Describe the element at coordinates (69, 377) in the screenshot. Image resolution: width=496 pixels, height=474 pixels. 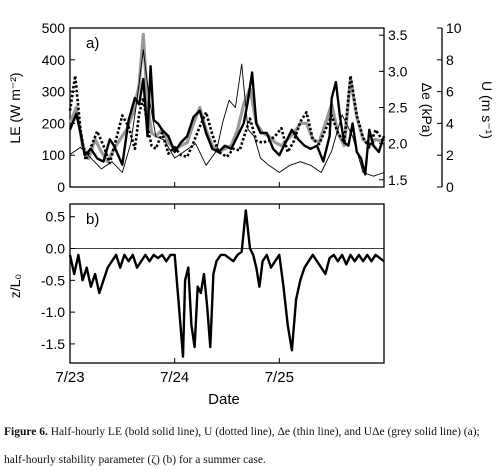
I see `x-tick-label: 7/23` at that location.